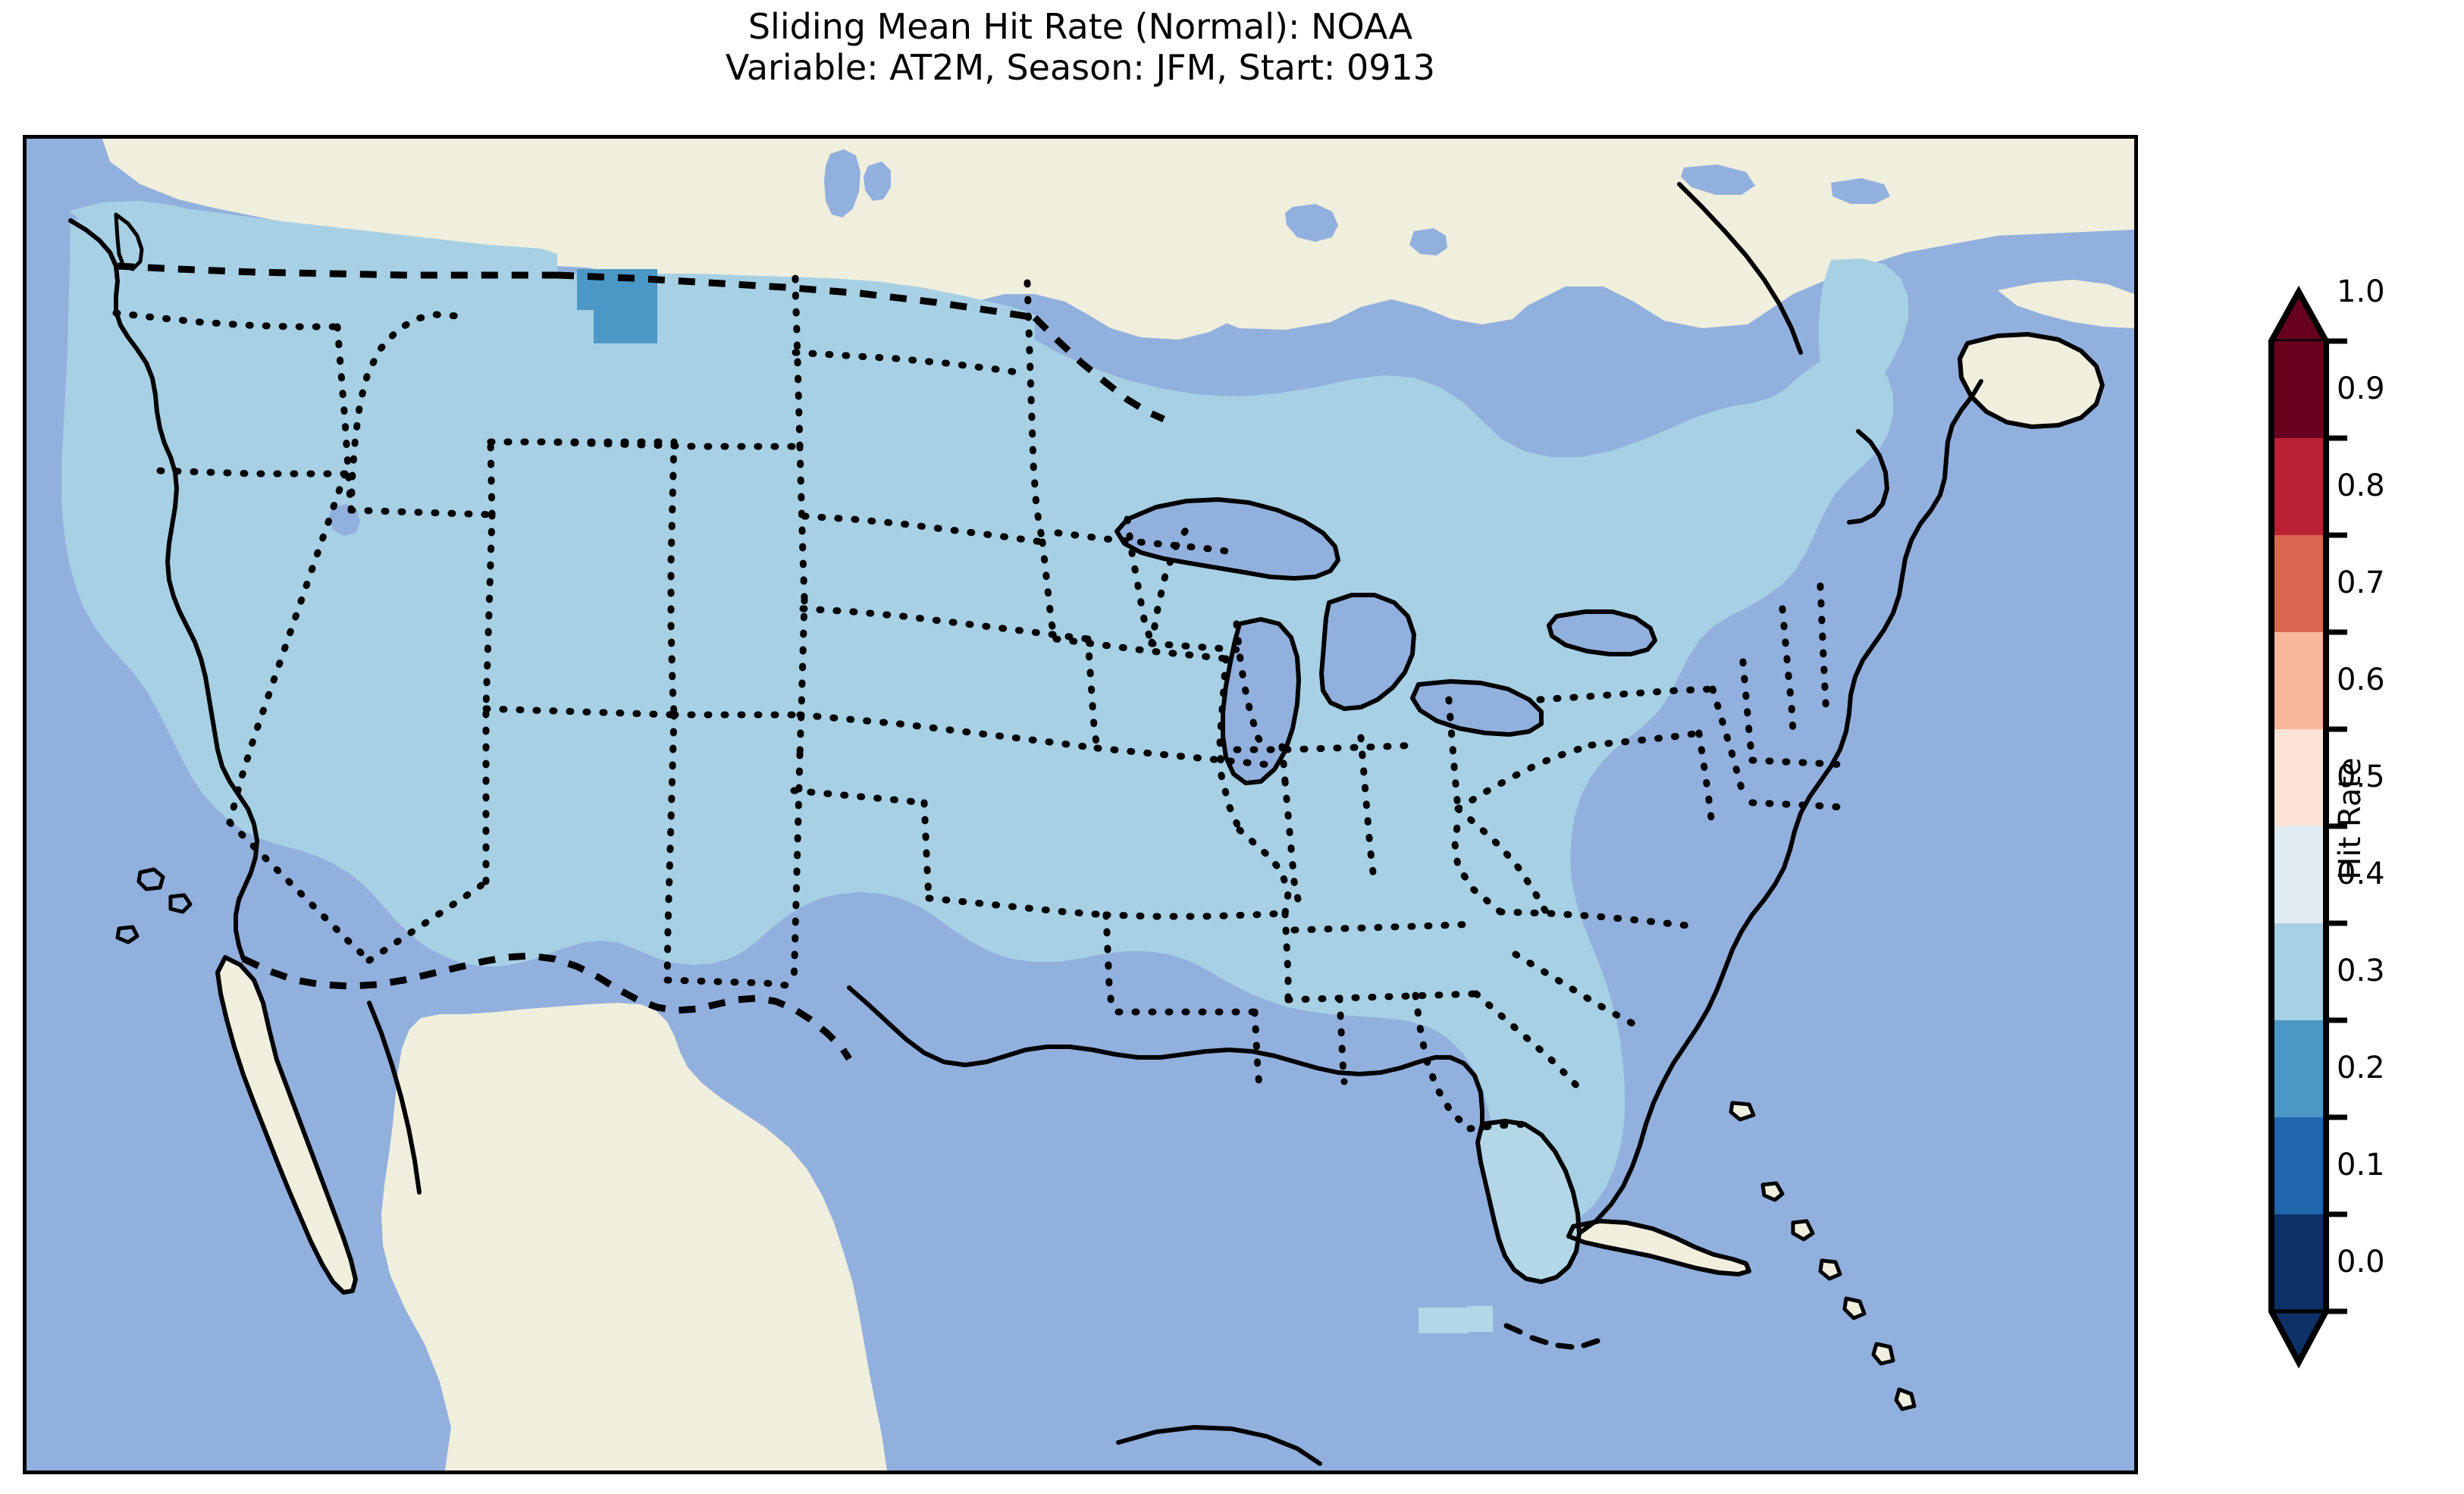  I want to click on colorbar-tick-0-8: 0.8, so click(2361, 485).